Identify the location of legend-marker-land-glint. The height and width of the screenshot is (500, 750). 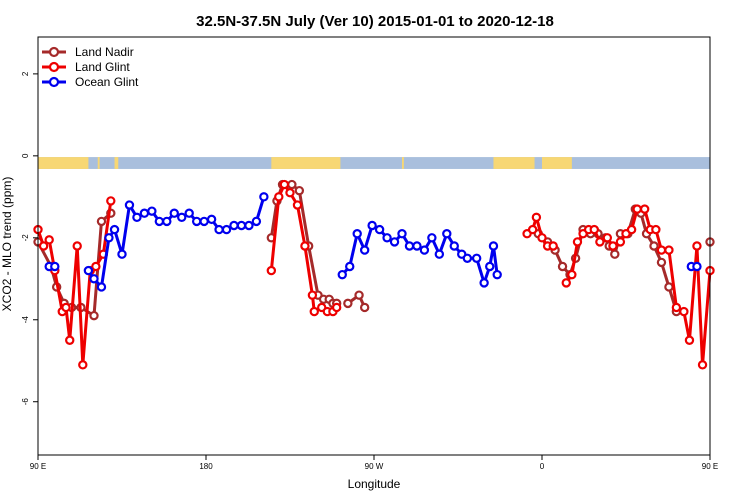
(54, 67).